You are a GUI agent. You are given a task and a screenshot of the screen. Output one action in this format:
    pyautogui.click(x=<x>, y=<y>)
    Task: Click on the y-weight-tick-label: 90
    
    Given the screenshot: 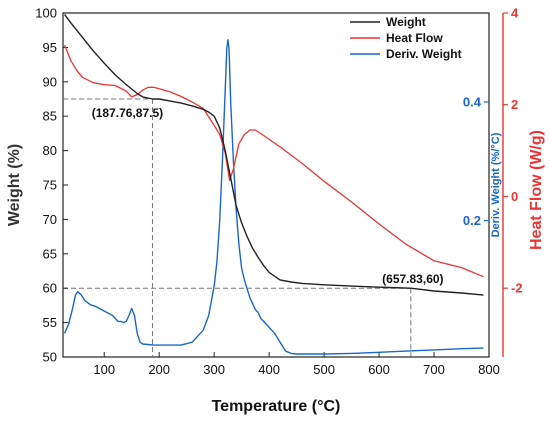 What is the action you would take?
    pyautogui.click(x=50, y=81)
    